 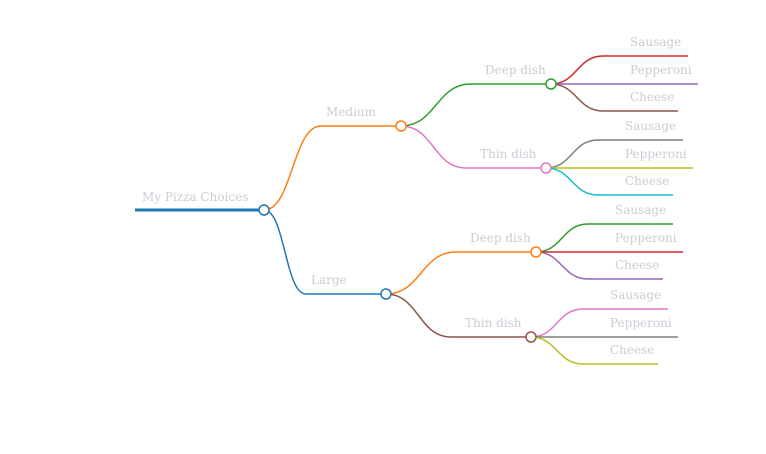 I want to click on size-node-label: Large, so click(x=329, y=280).